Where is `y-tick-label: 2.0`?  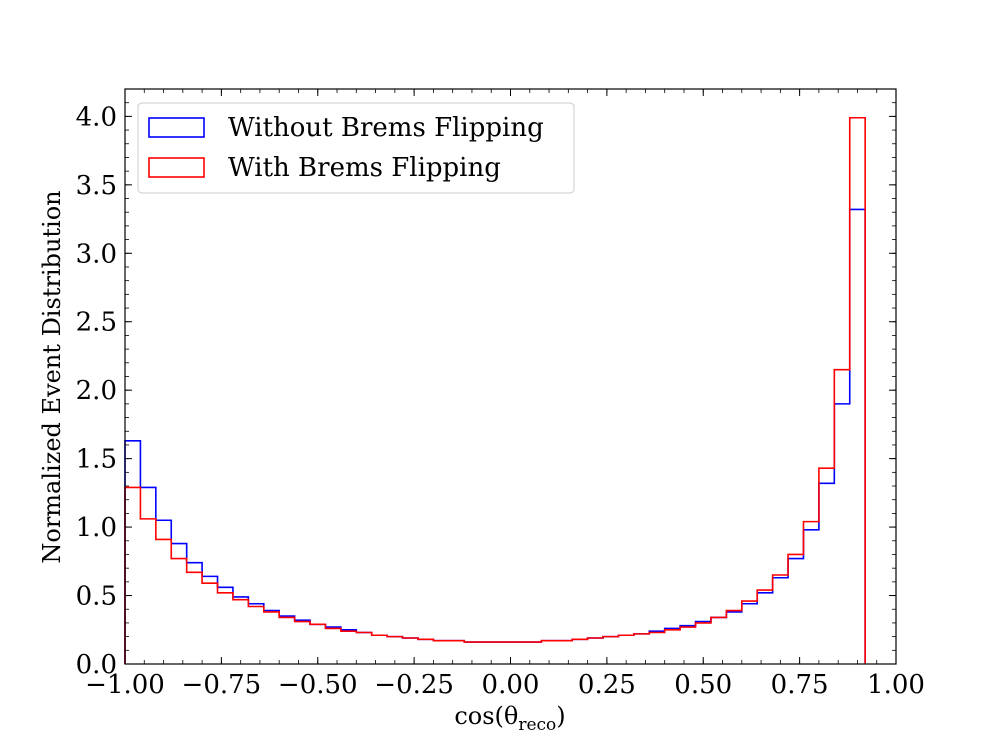
y-tick-label: 2.0 is located at coordinates (96, 391).